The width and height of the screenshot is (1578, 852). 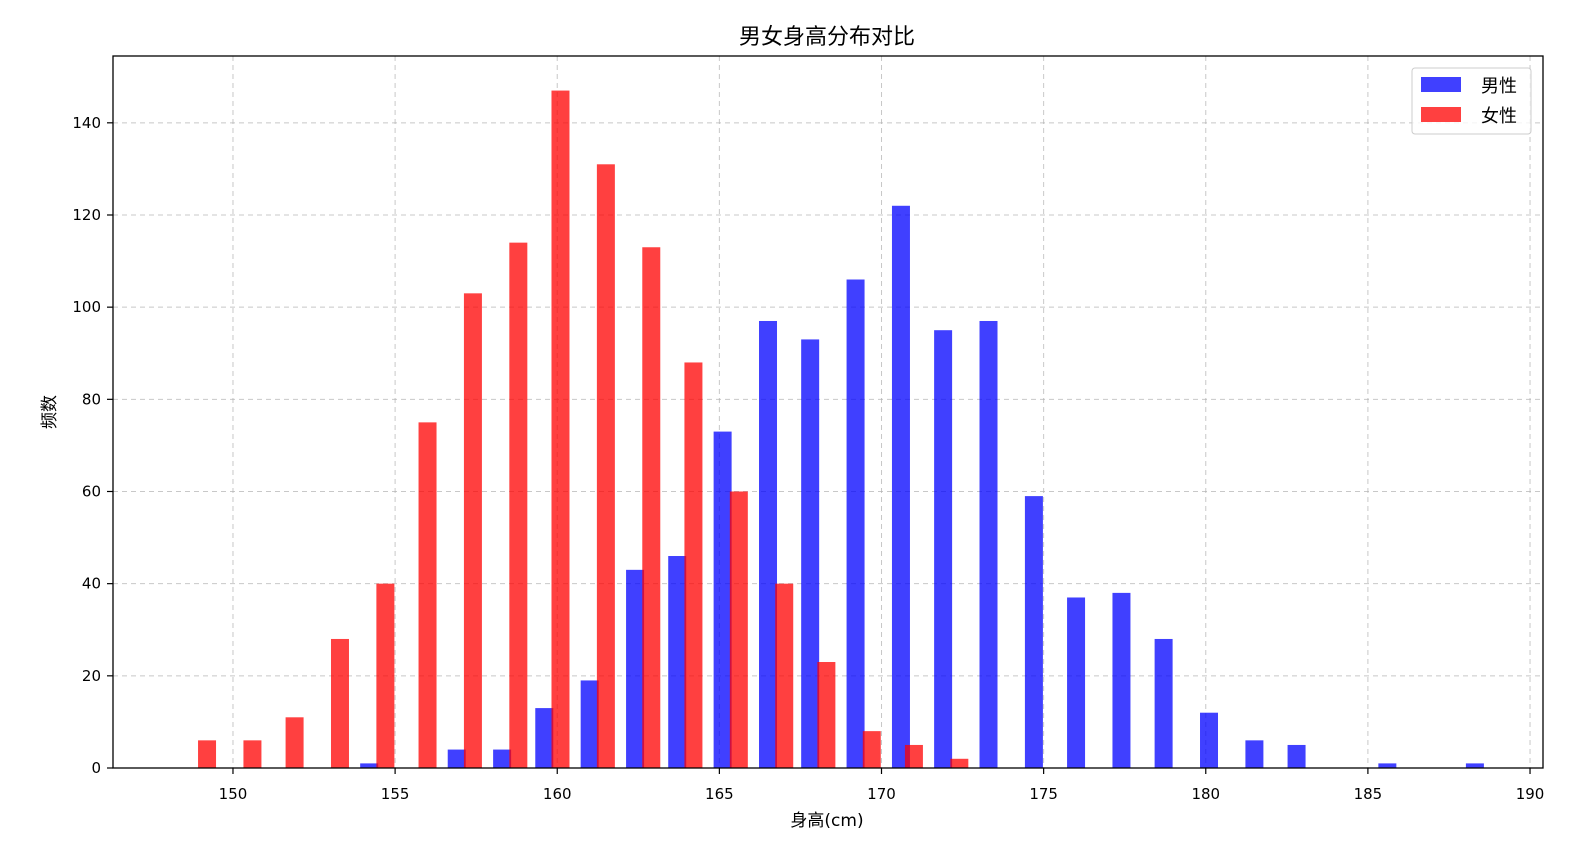 I want to click on x-tick-label: 190, so click(x=1530, y=794).